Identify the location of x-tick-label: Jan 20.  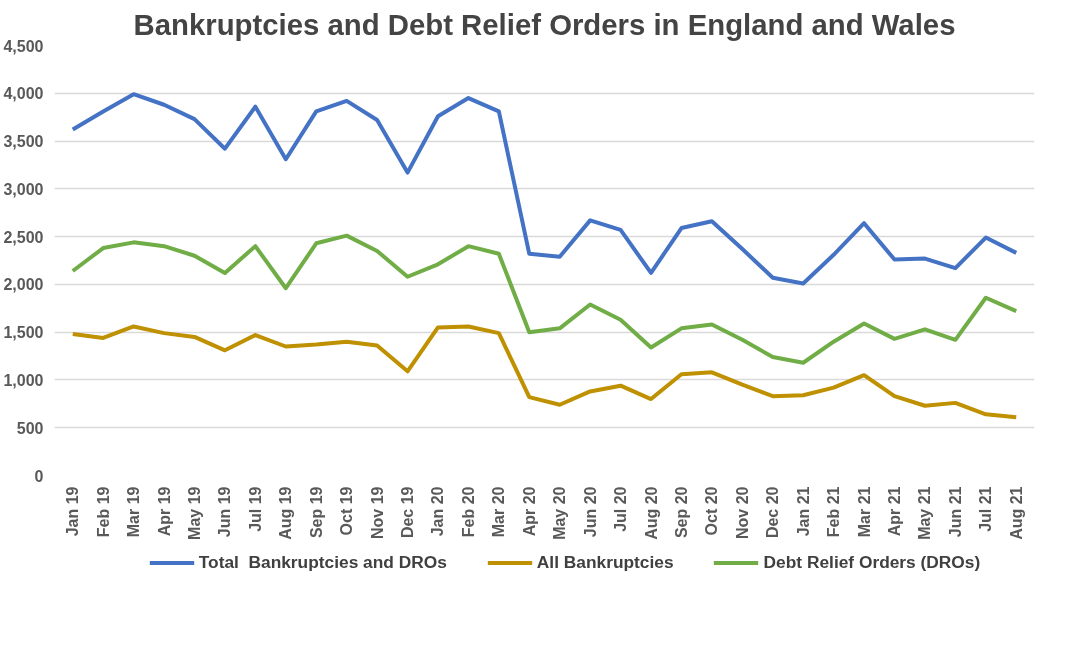
(438, 511).